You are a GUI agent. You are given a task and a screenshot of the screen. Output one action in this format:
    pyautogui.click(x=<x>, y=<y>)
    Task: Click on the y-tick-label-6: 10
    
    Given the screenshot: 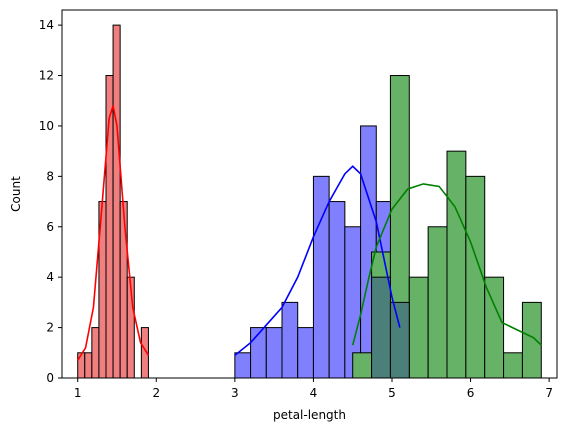 What is the action you would take?
    pyautogui.click(x=46, y=126)
    